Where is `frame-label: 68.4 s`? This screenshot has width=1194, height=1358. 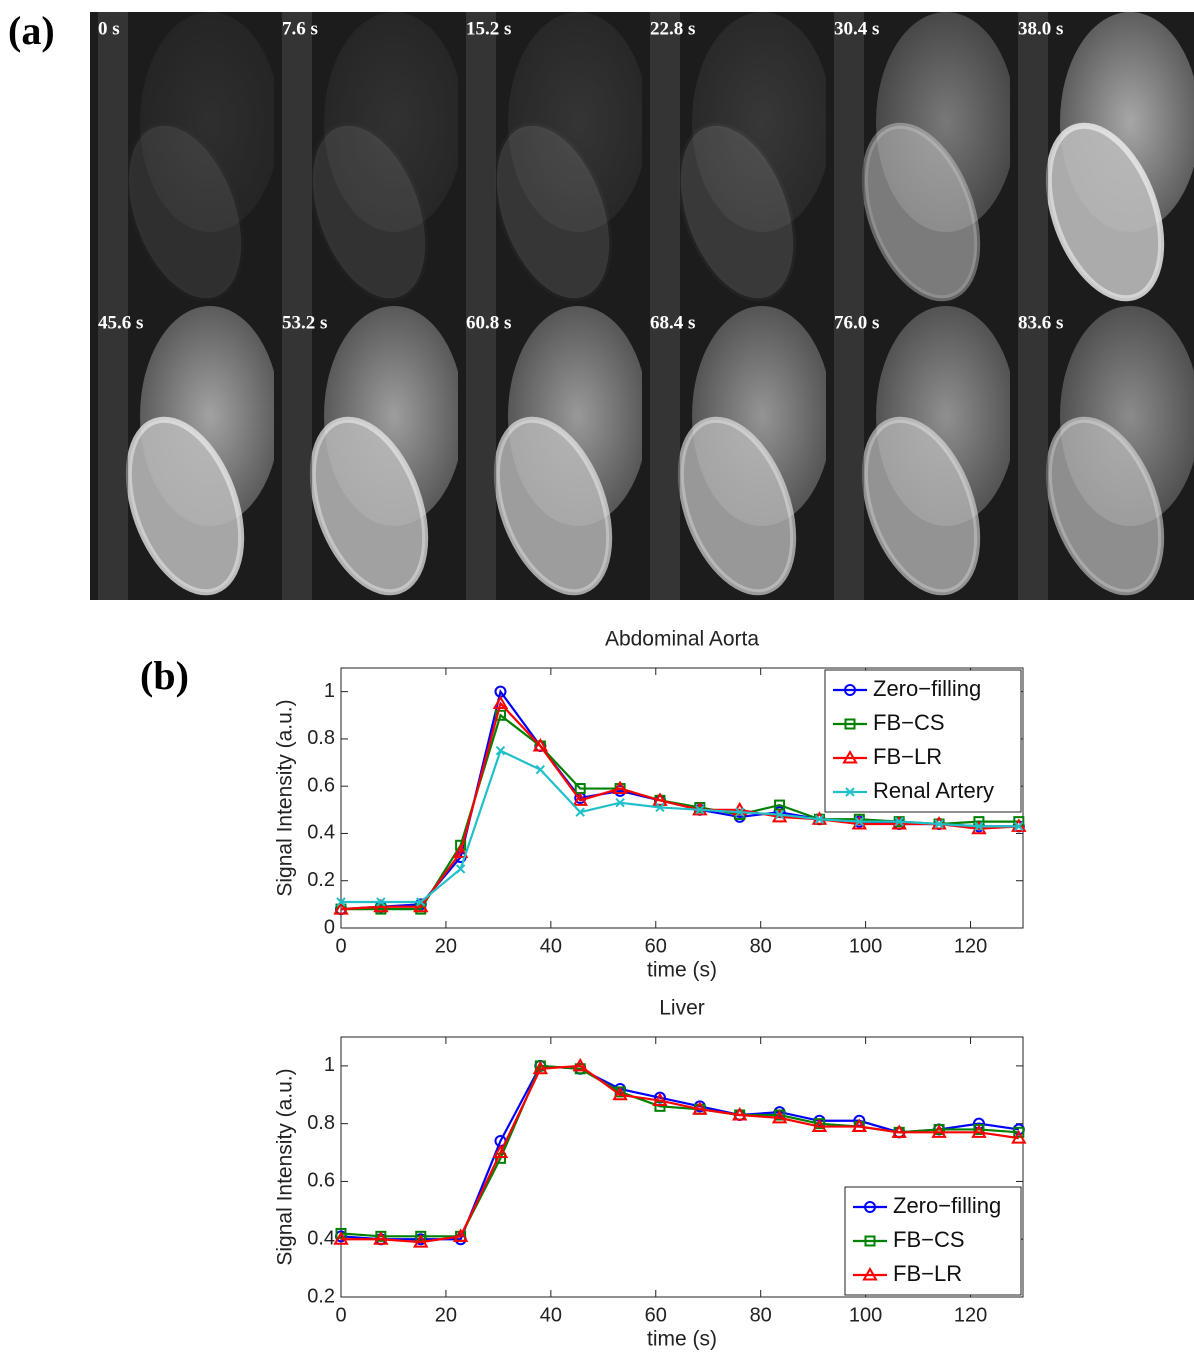
frame-label: 68.4 s is located at coordinates (672, 322).